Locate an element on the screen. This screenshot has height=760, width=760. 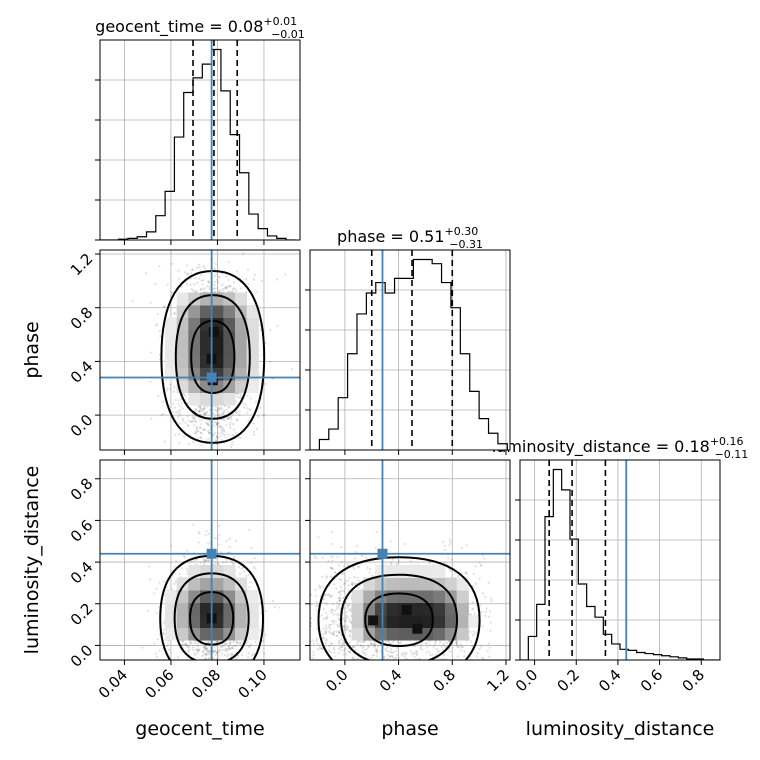
hist-phase-steps is located at coordinates (409, 354).